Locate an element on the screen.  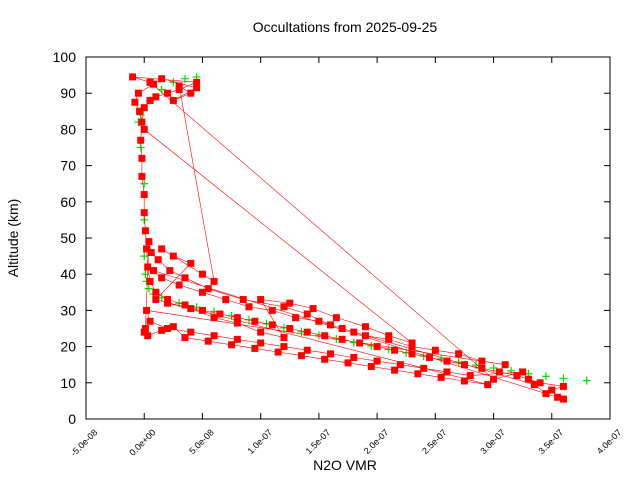
y-tick-label: 70 is located at coordinates (68, 166).